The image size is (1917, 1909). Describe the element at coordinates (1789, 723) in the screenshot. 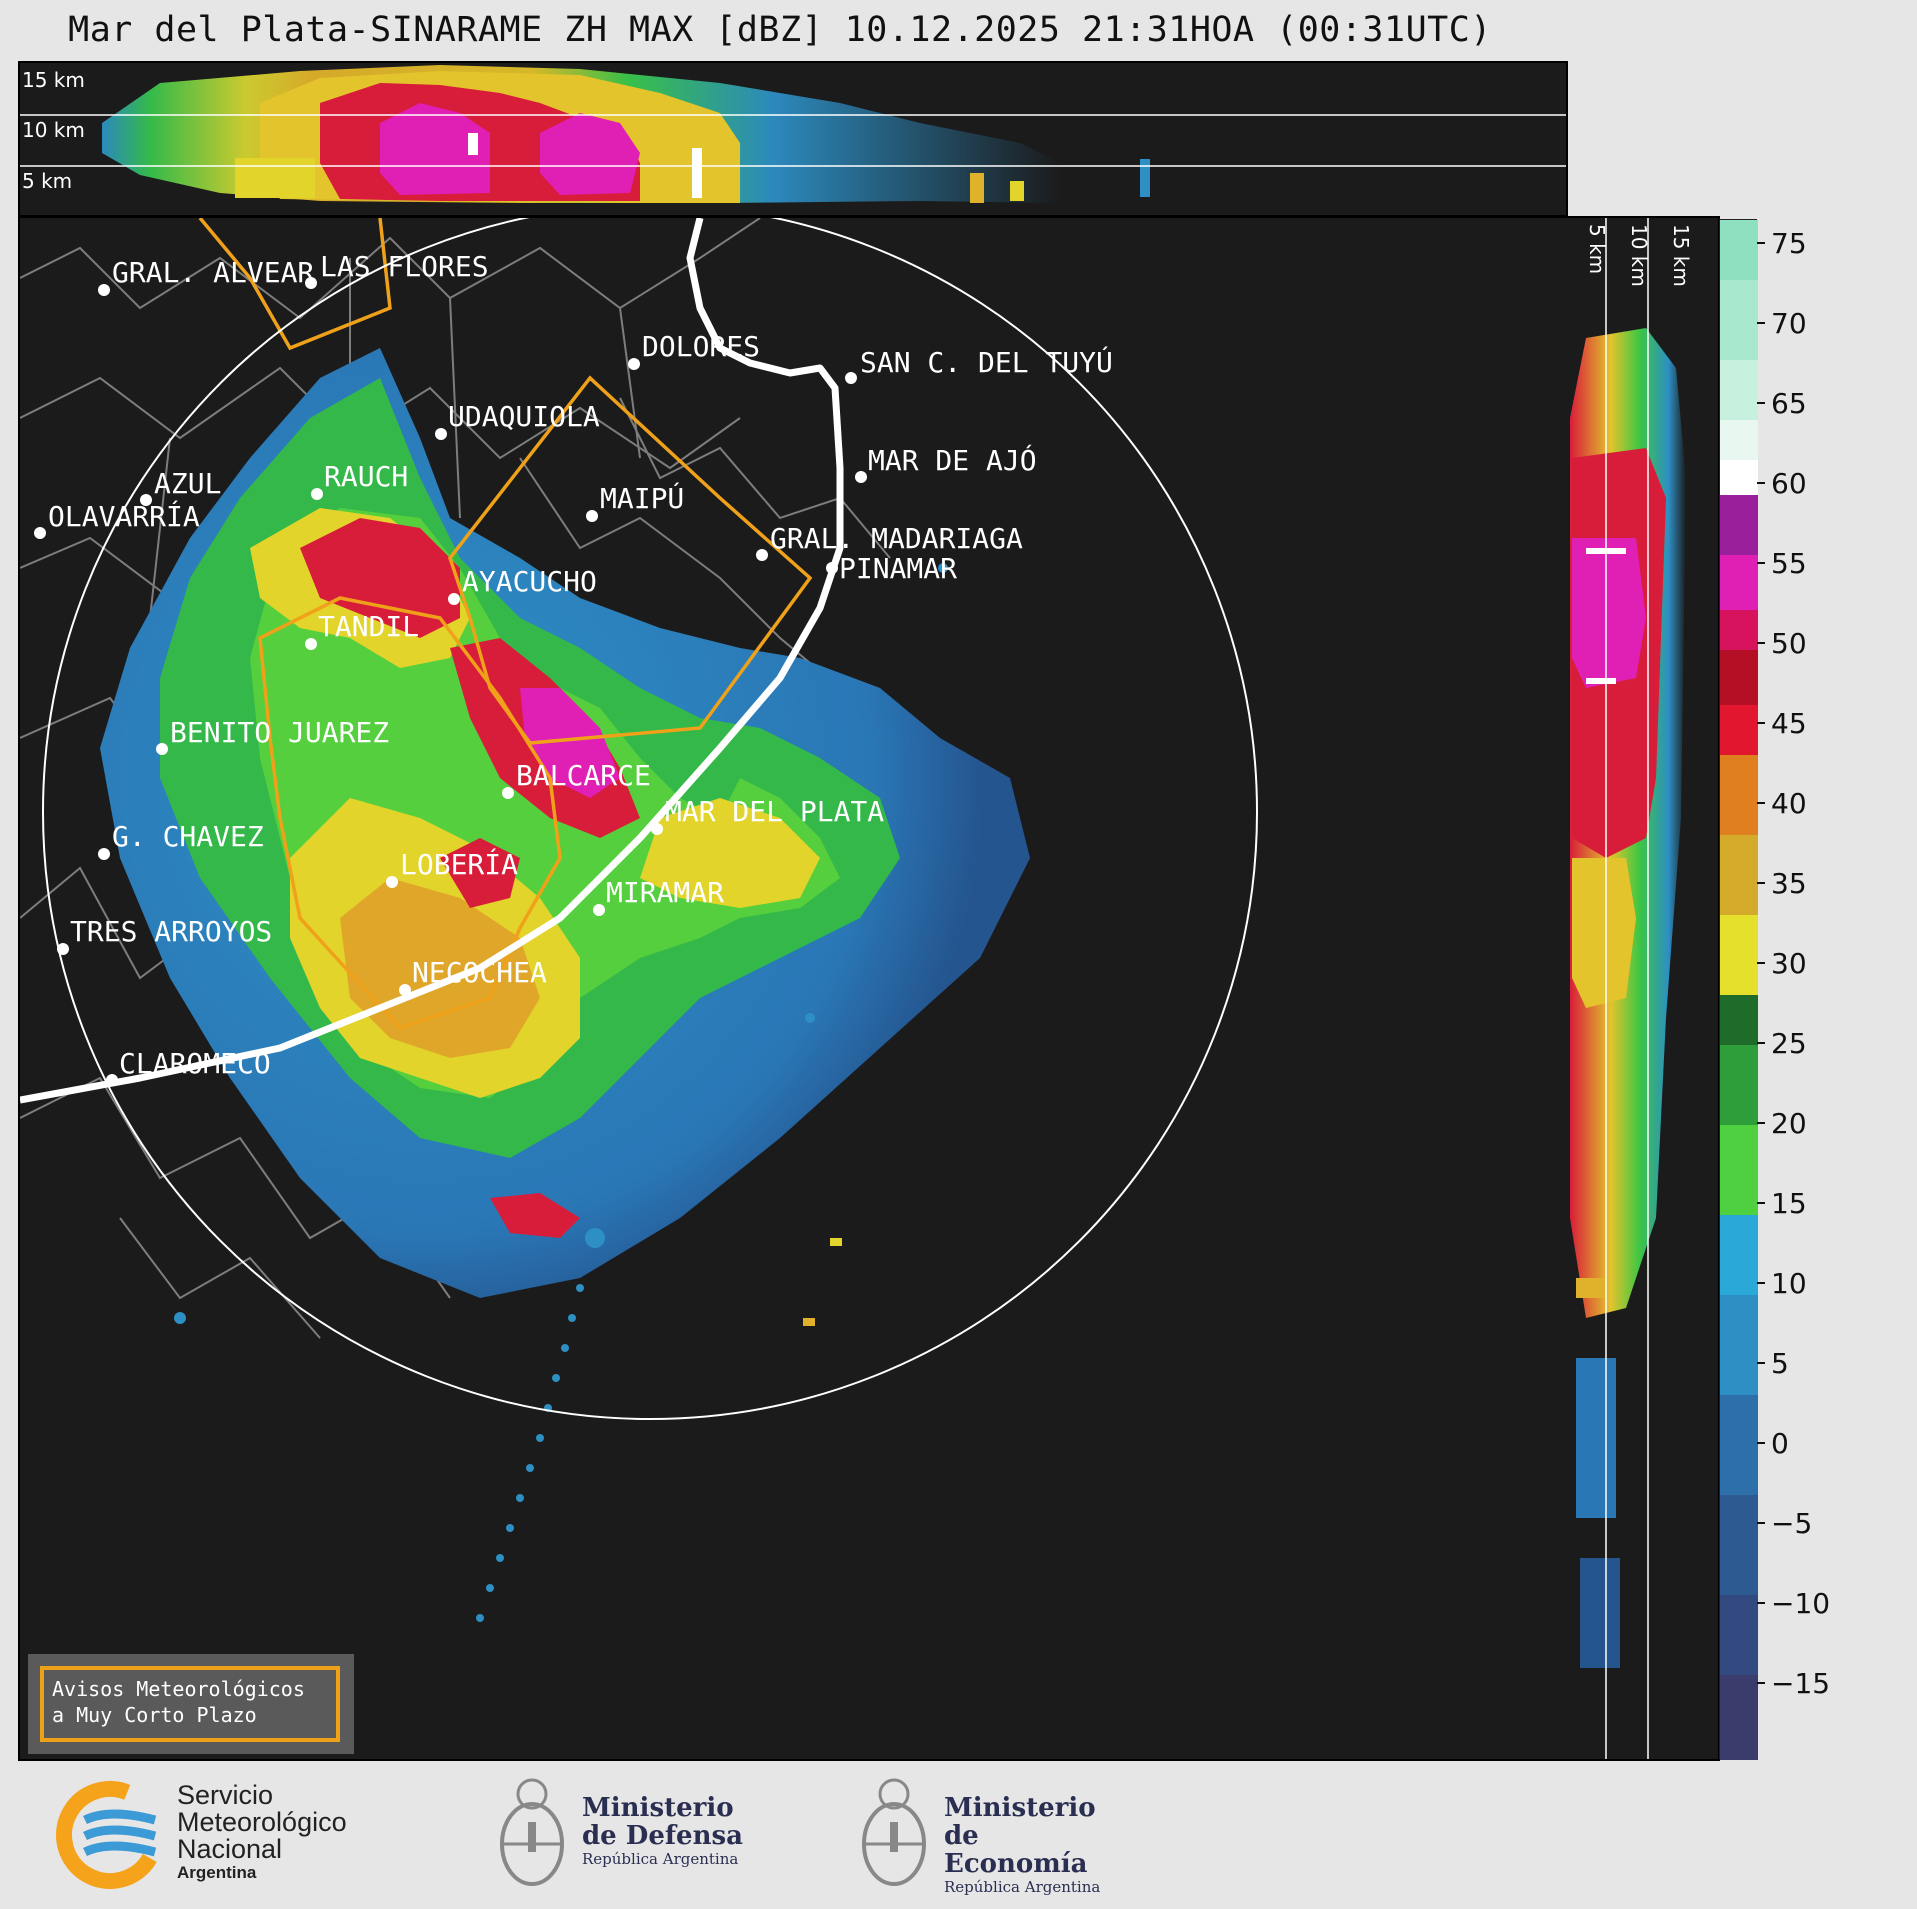

I see `colorbar-tick-label: 45` at that location.